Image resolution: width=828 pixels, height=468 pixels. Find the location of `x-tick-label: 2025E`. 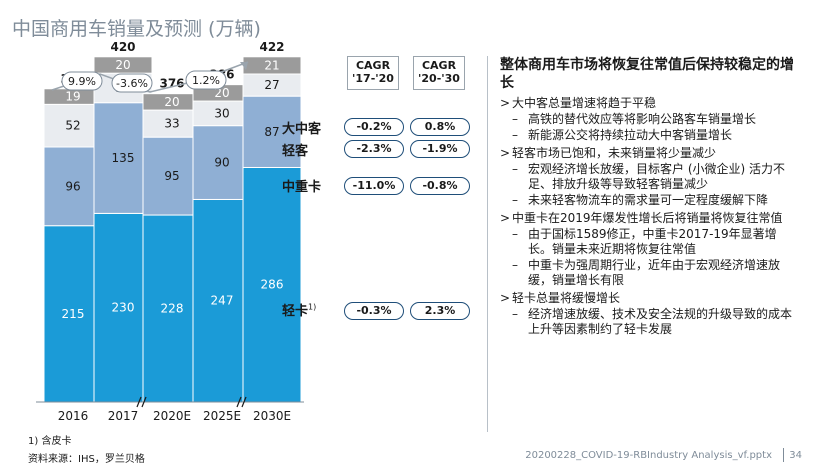

x-tick-label: 2025E is located at coordinates (222, 416).